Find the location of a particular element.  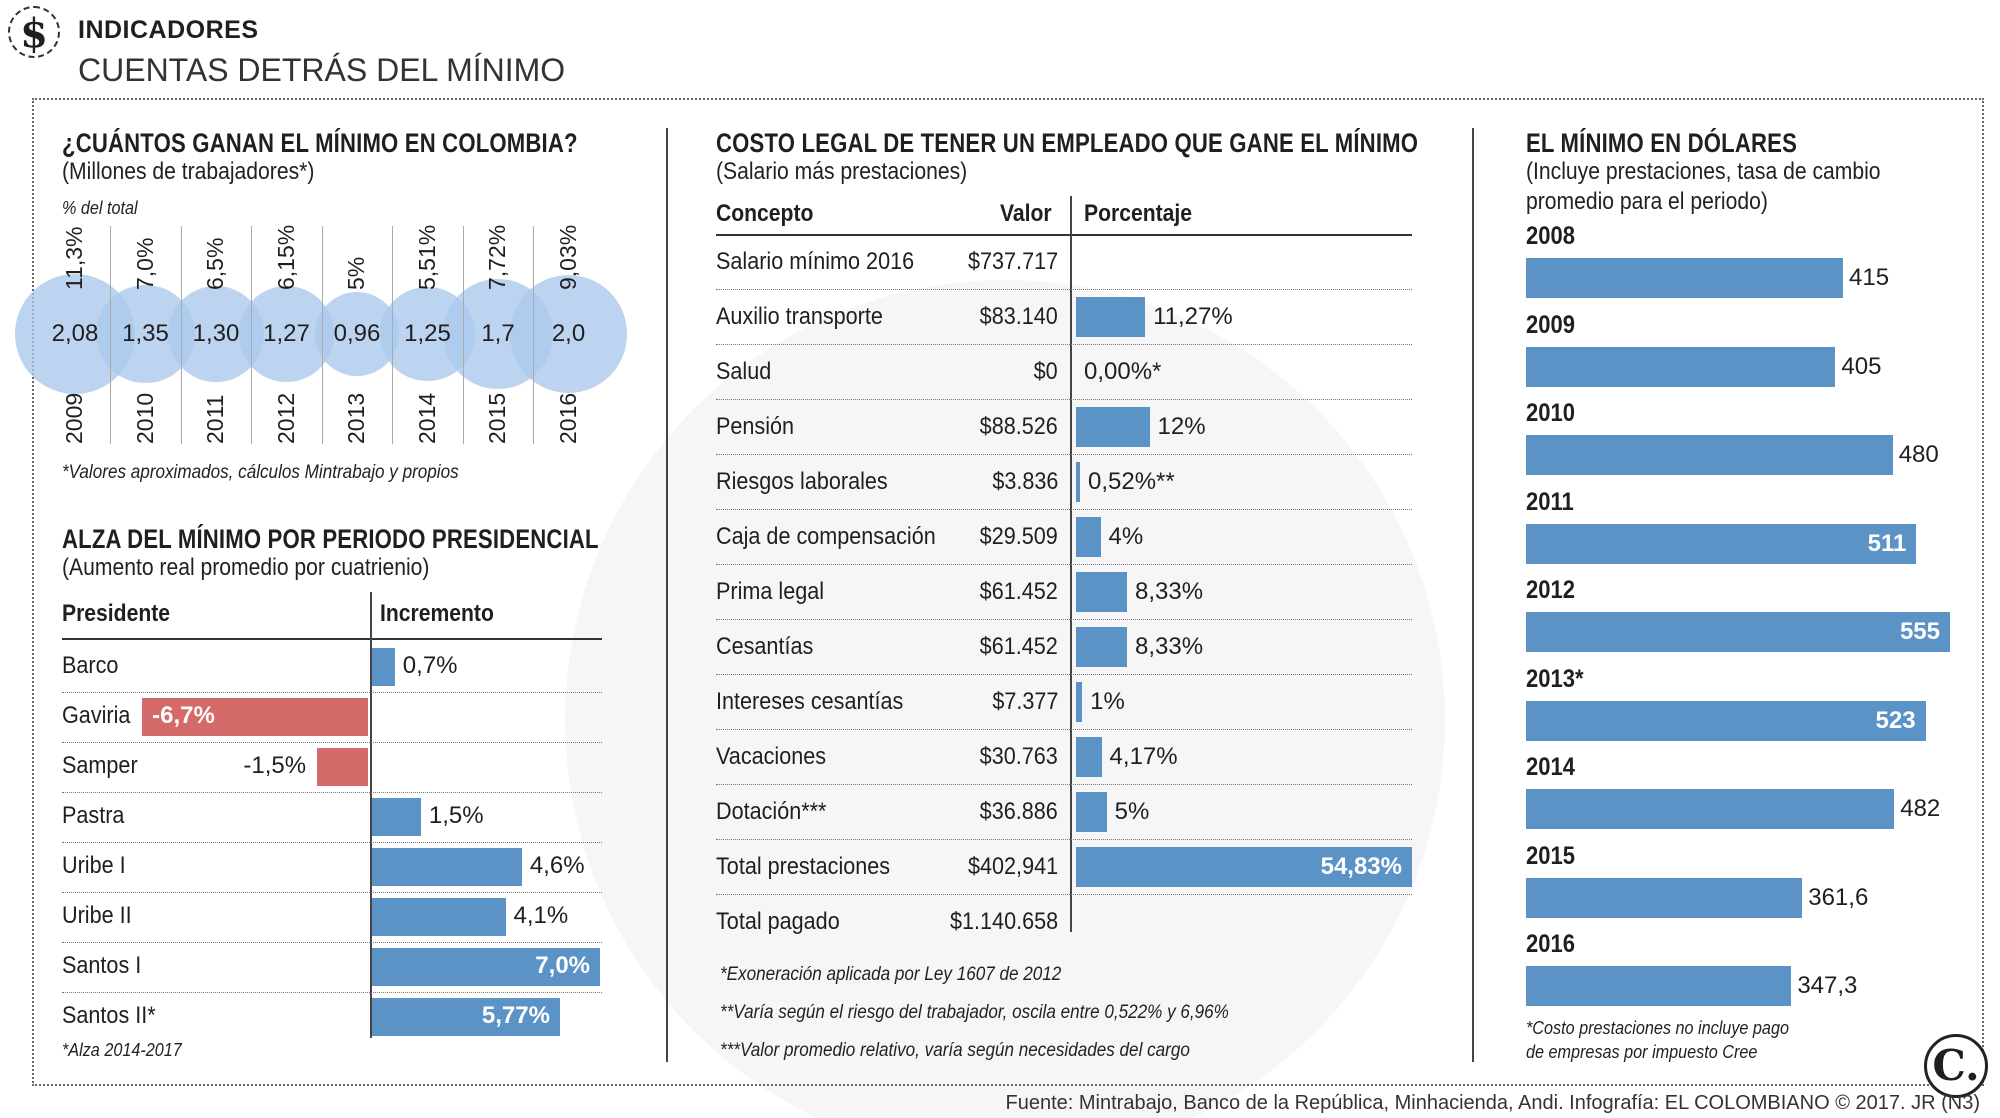

president-col-header: Presidente is located at coordinates (116, 613).